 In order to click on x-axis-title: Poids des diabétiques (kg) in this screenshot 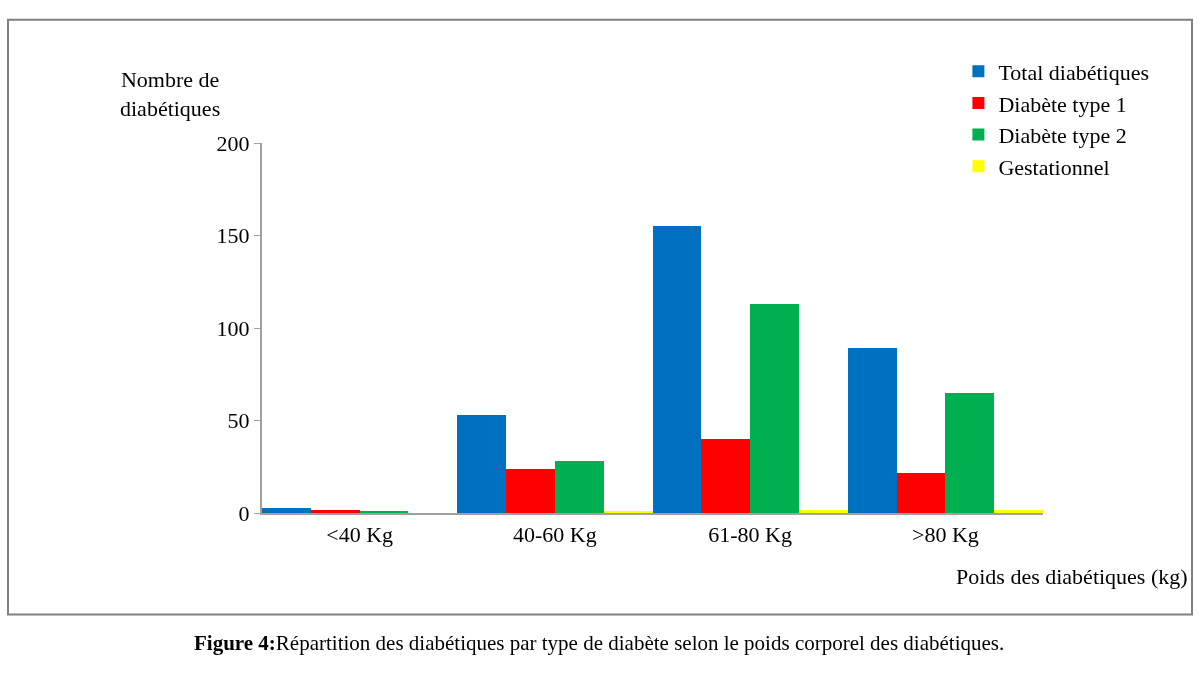, I will do `click(1072, 576)`.